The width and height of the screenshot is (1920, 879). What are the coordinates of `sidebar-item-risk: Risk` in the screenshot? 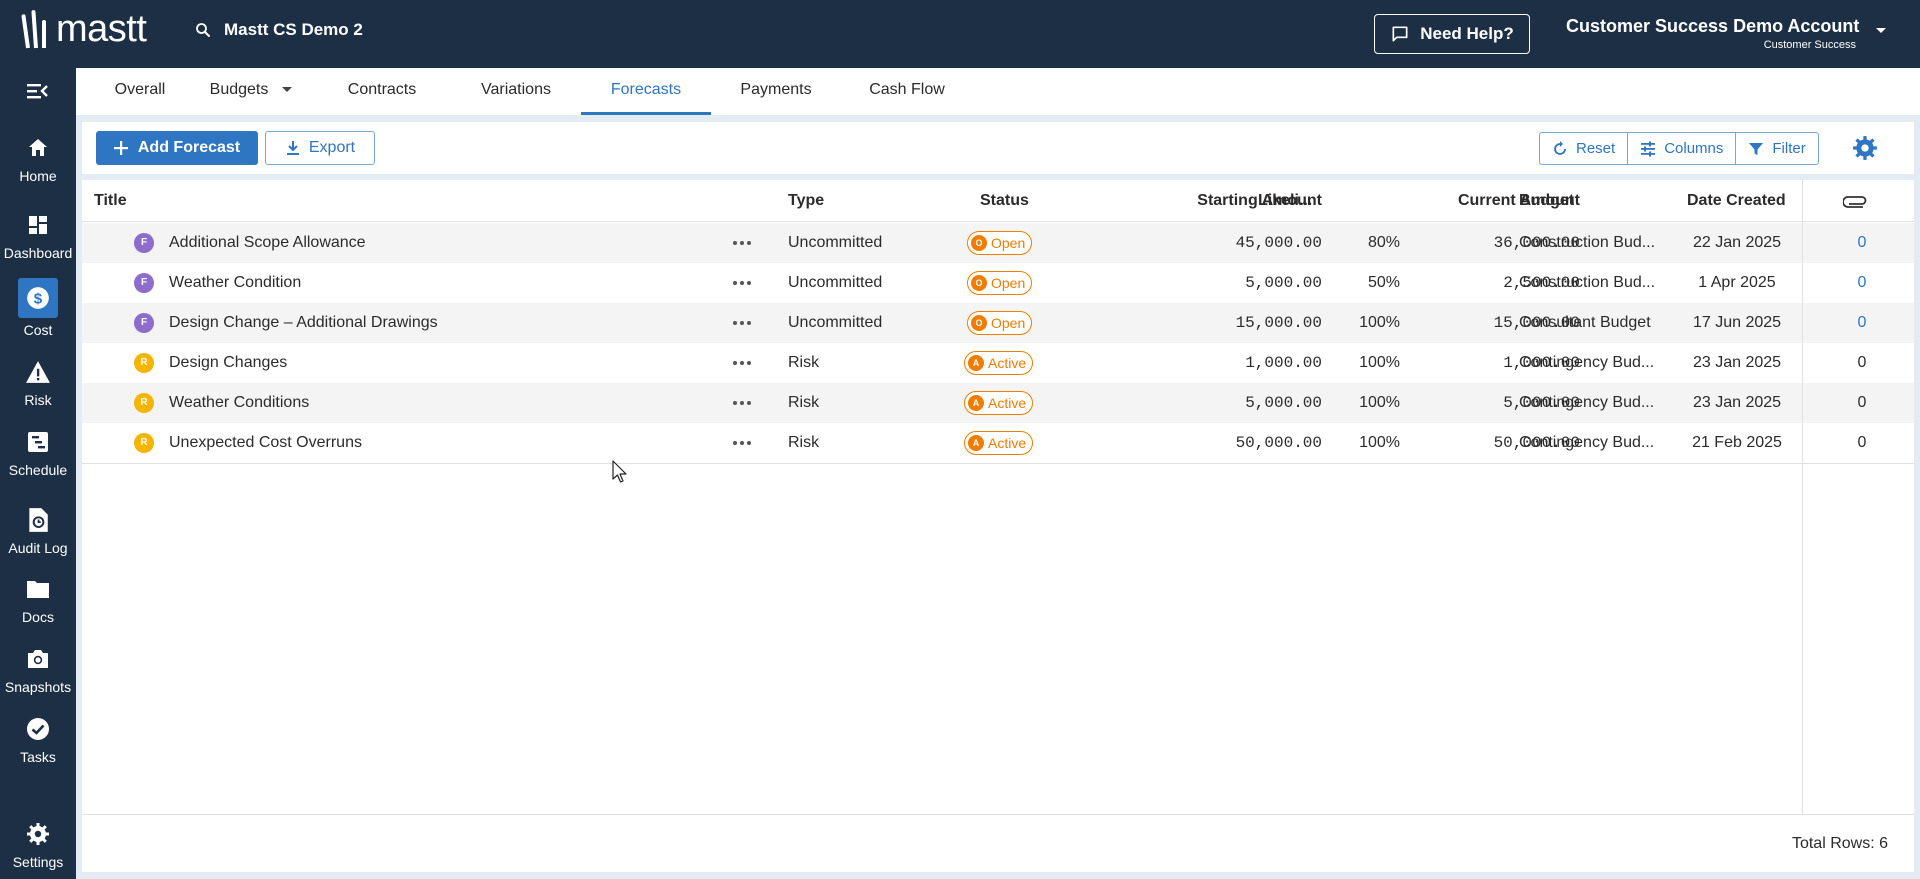 It's located at (38, 380).